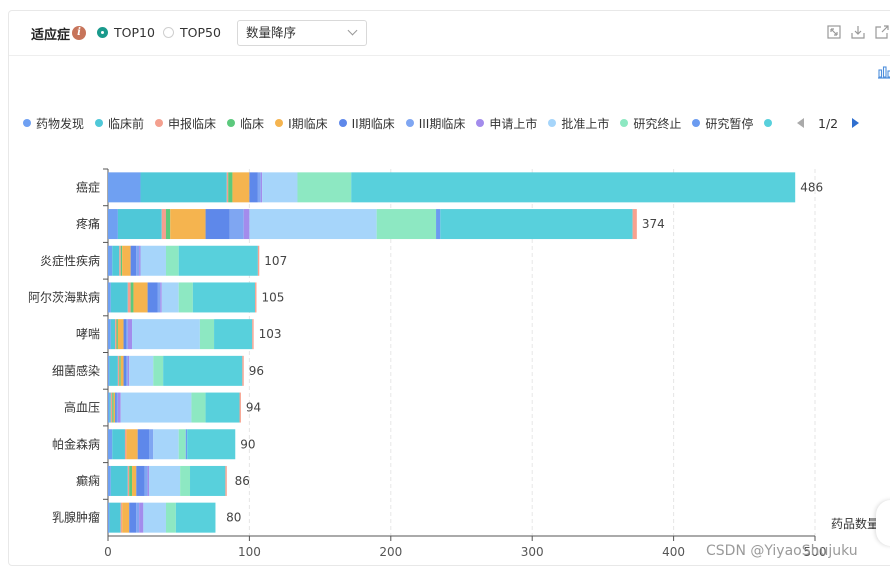 This screenshot has height=572, width=890. What do you see at coordinates (449, 33) in the screenshot?
I see `toolbar: 适应症 i TOP10 TOP50 数量降序` at bounding box center [449, 33].